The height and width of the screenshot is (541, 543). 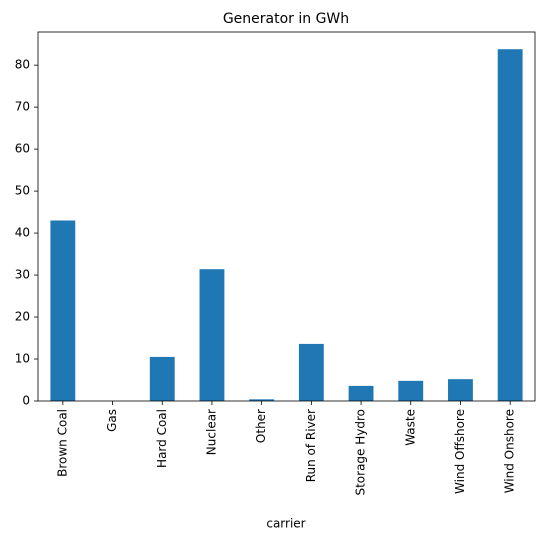 I want to click on chart-title: Generator in GWh, so click(x=286, y=19).